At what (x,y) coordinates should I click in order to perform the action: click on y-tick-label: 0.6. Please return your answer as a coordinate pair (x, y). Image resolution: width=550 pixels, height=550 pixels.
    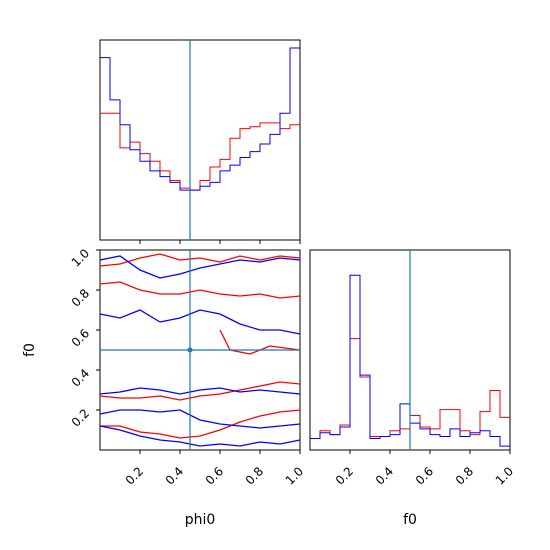
    Looking at the image, I should click on (80, 337).